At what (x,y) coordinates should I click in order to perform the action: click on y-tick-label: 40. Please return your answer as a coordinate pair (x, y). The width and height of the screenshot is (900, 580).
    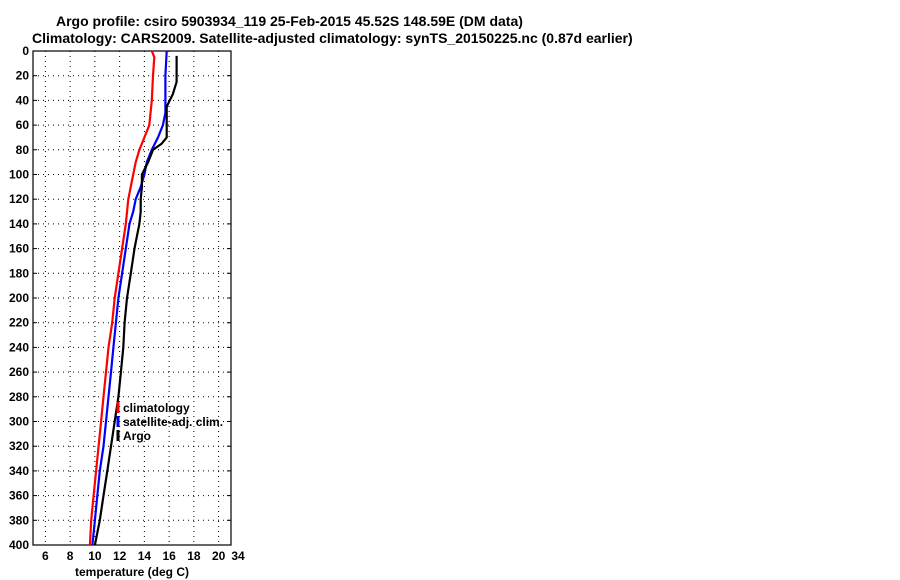
    Looking at the image, I should click on (23, 100).